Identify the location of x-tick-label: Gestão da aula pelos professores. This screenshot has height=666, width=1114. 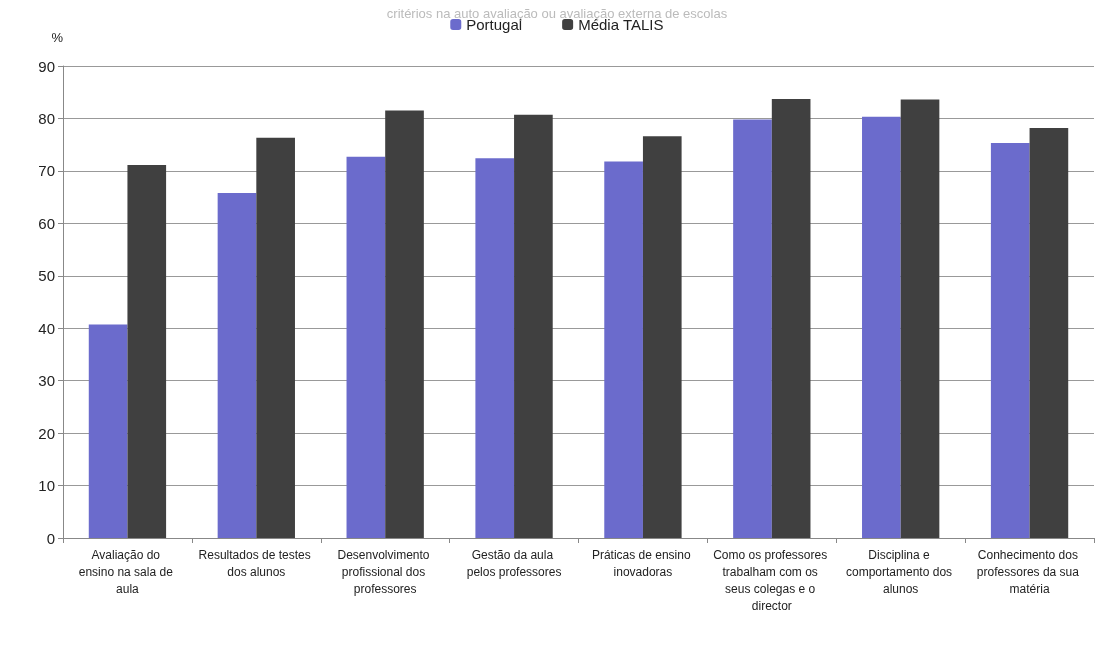
(514, 563).